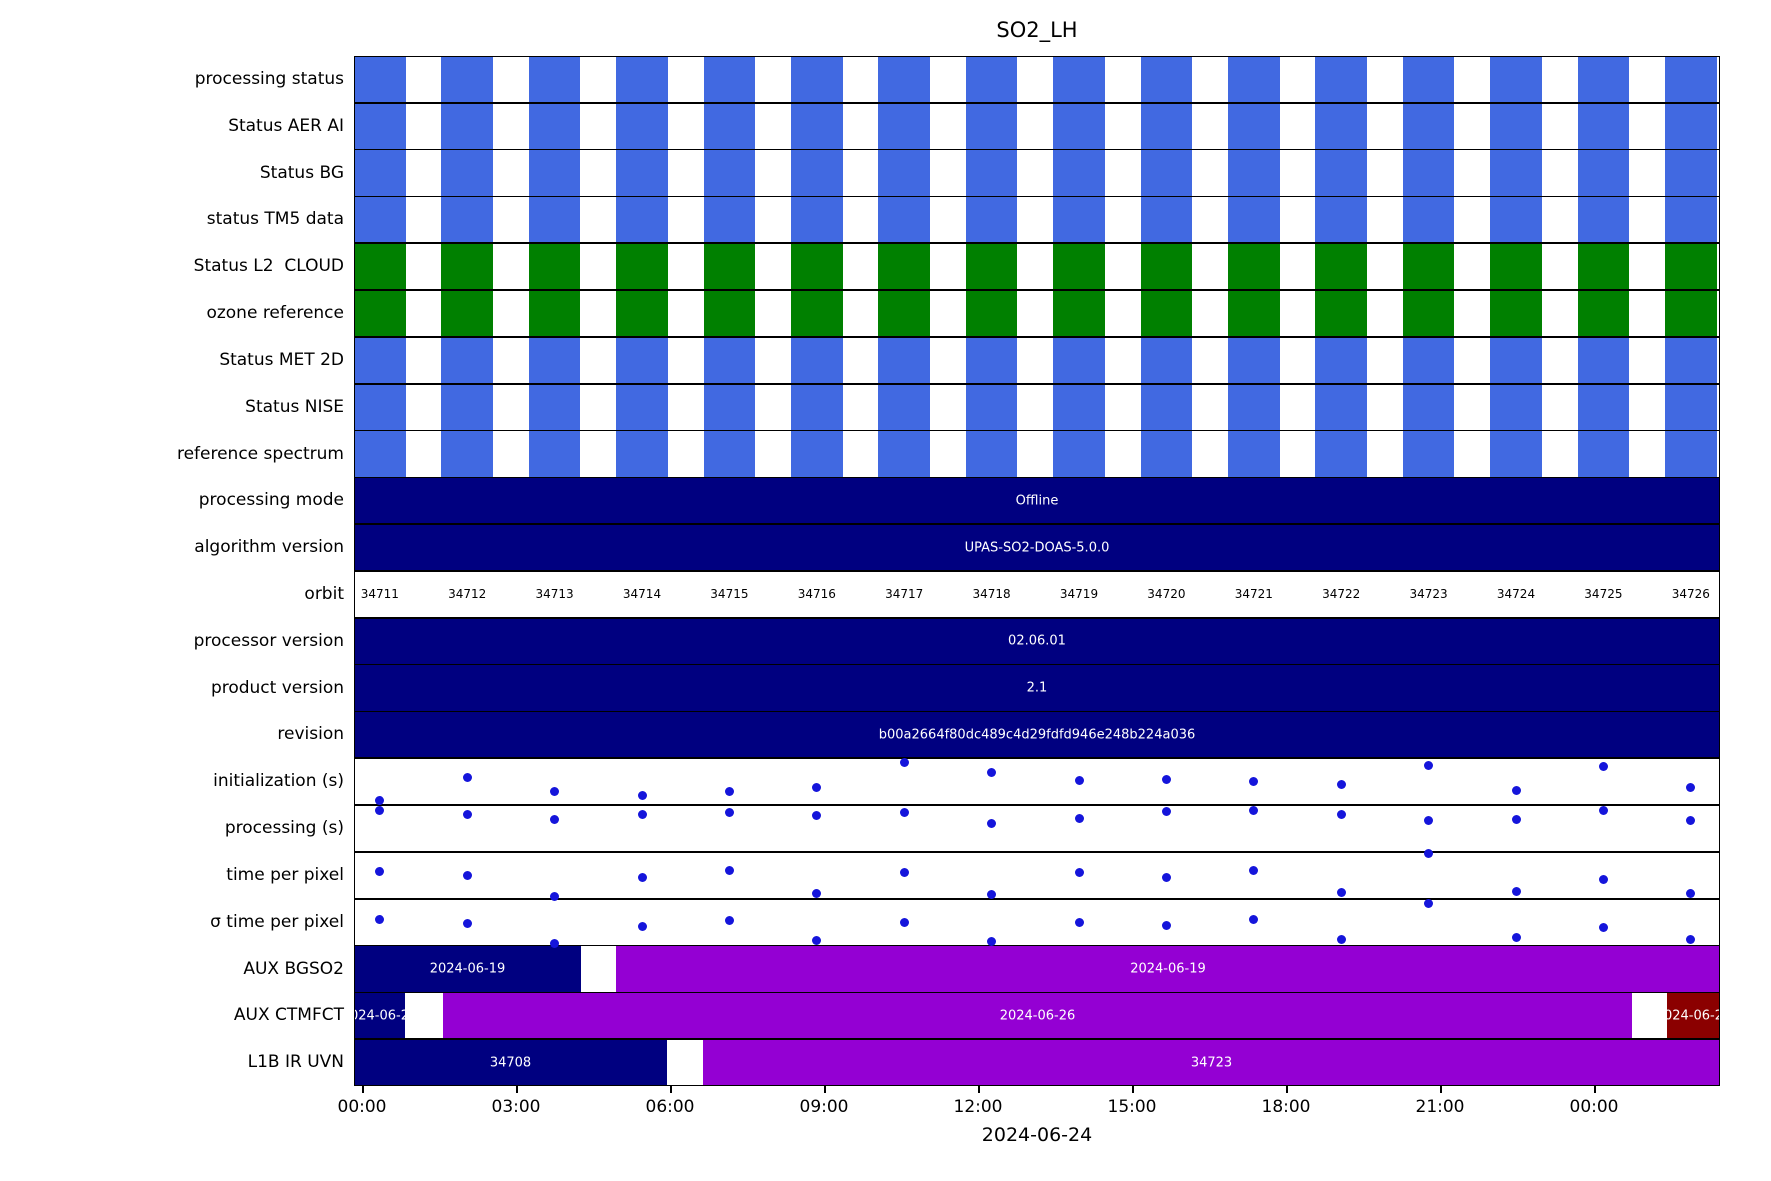 The image size is (1771, 1181). Describe the element at coordinates (1079, 594) in the screenshot. I see `orbit-number: 34719` at that location.